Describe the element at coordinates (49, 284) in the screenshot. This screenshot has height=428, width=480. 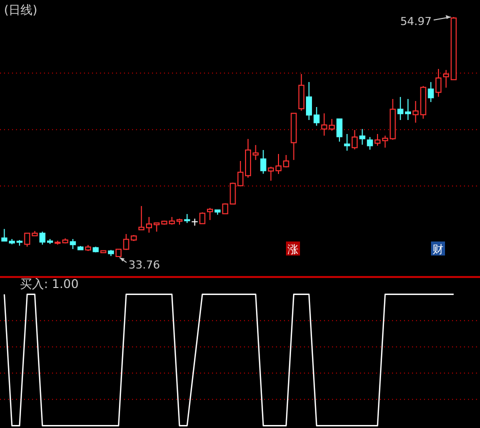
I see `chart-title: 买入: 1.00` at that location.